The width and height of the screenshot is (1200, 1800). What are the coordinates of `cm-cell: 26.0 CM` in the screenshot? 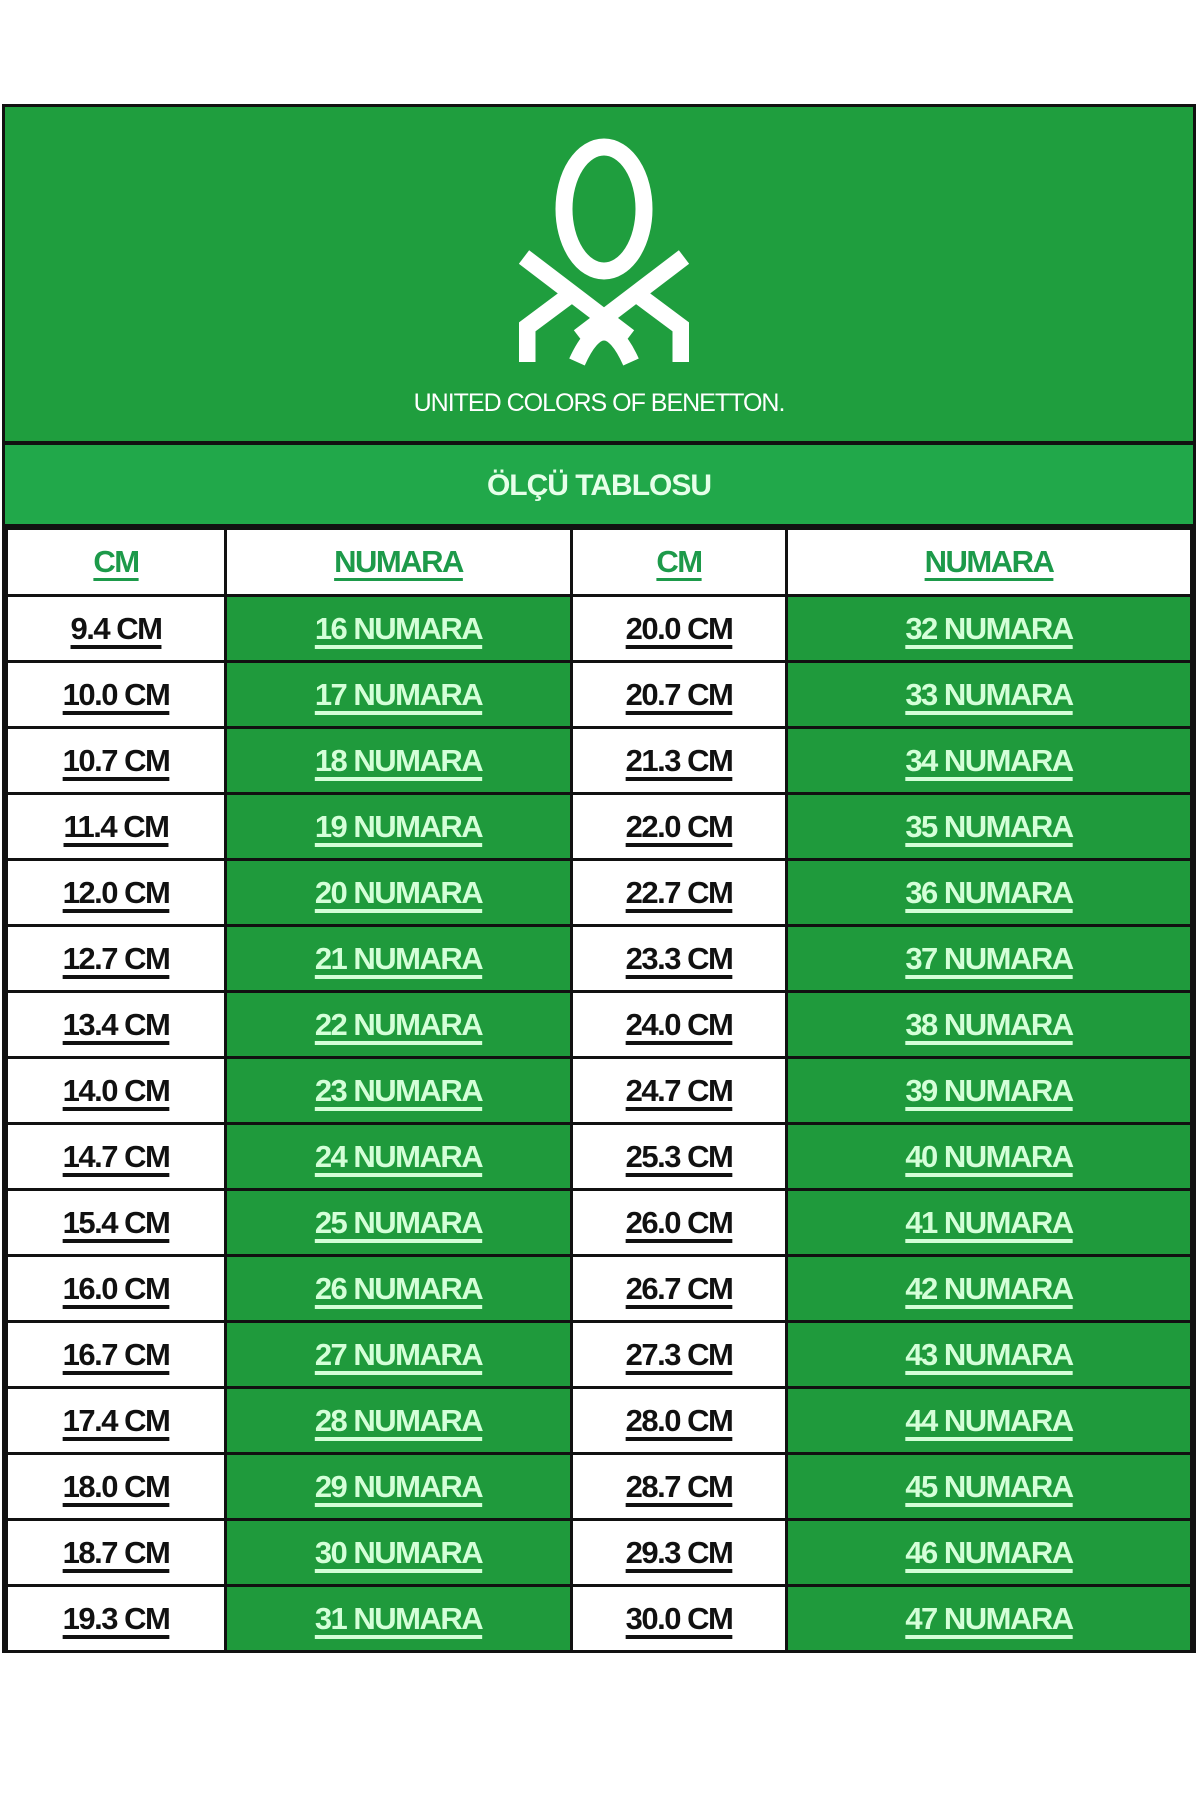 It's located at (679, 1222).